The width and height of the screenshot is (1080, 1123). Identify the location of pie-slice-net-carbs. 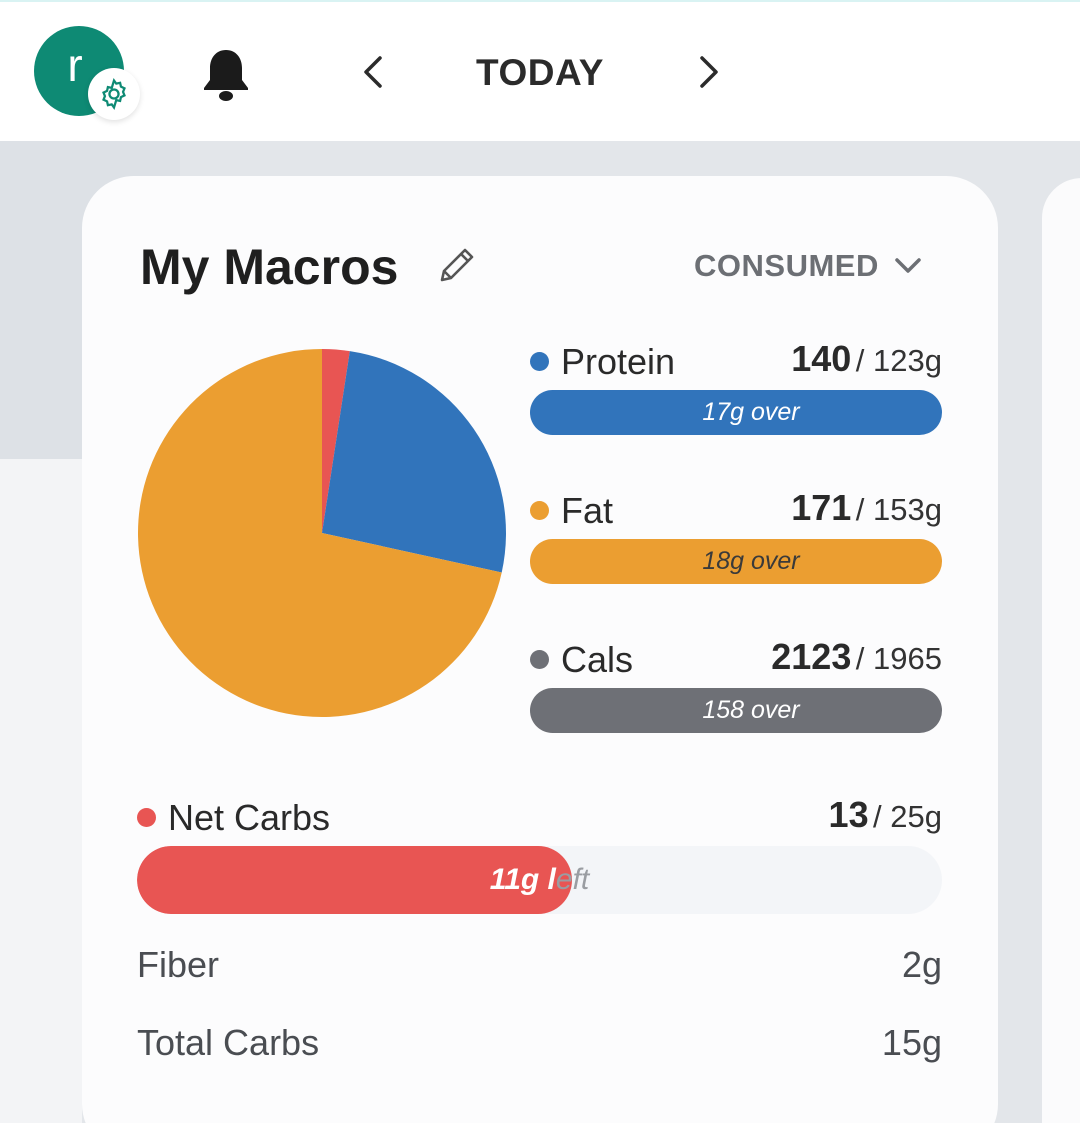
(336, 441).